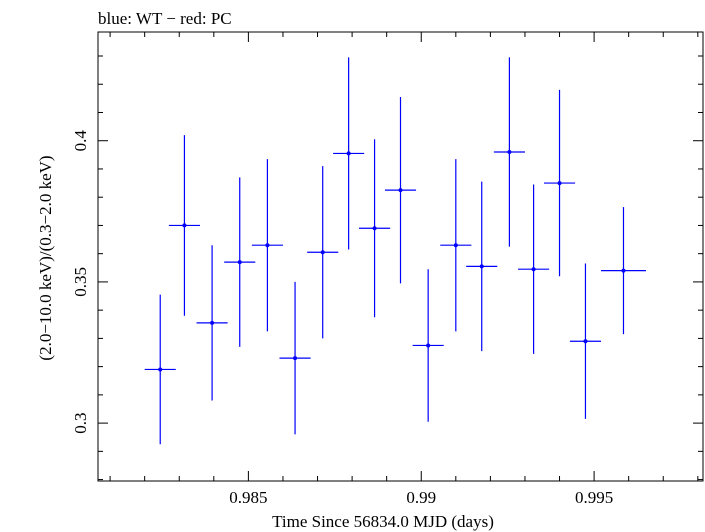 The height and width of the screenshot is (532, 705). Describe the element at coordinates (421, 497) in the screenshot. I see `x-tick-label: 0.99` at that location.